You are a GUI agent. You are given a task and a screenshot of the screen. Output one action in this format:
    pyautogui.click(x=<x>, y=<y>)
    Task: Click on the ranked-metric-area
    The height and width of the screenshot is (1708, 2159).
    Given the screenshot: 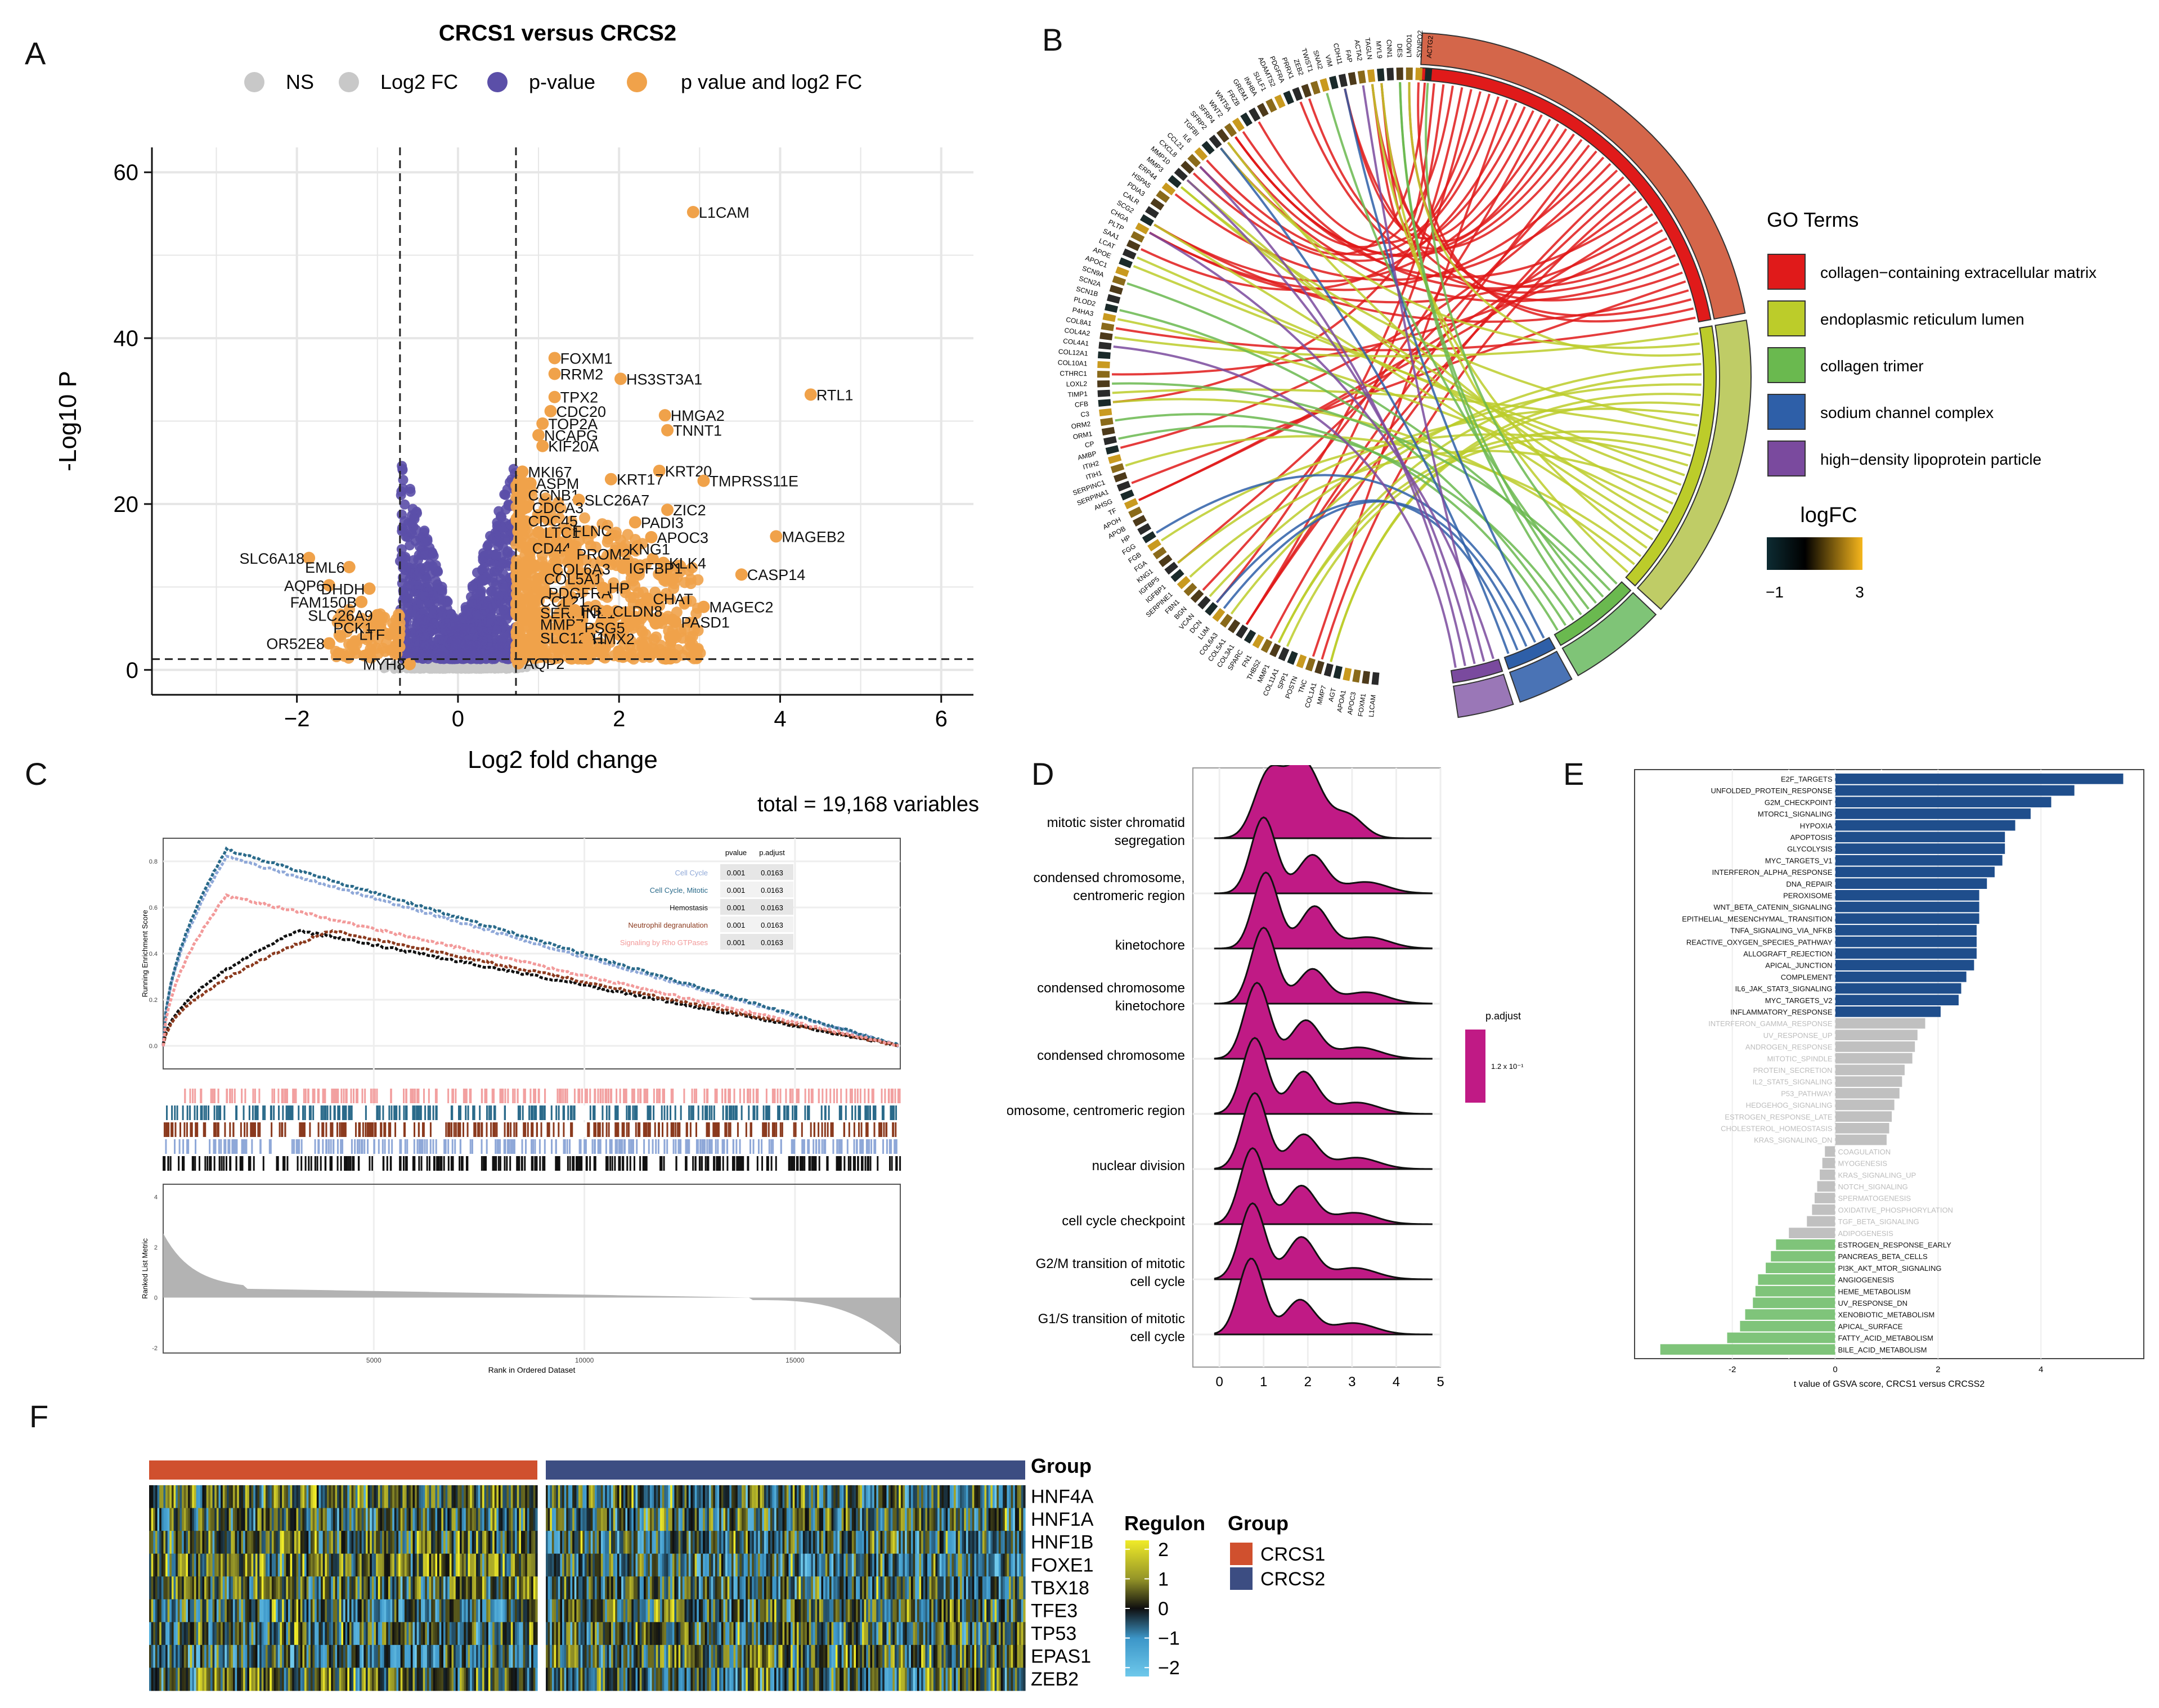 What is the action you would take?
    pyautogui.click(x=531, y=1289)
    